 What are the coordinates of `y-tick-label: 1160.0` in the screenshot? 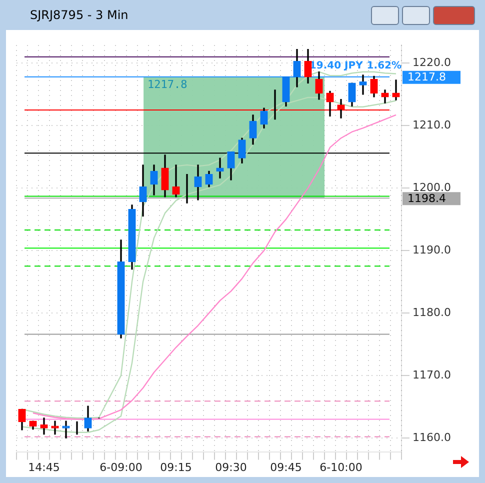 It's located at (431, 437).